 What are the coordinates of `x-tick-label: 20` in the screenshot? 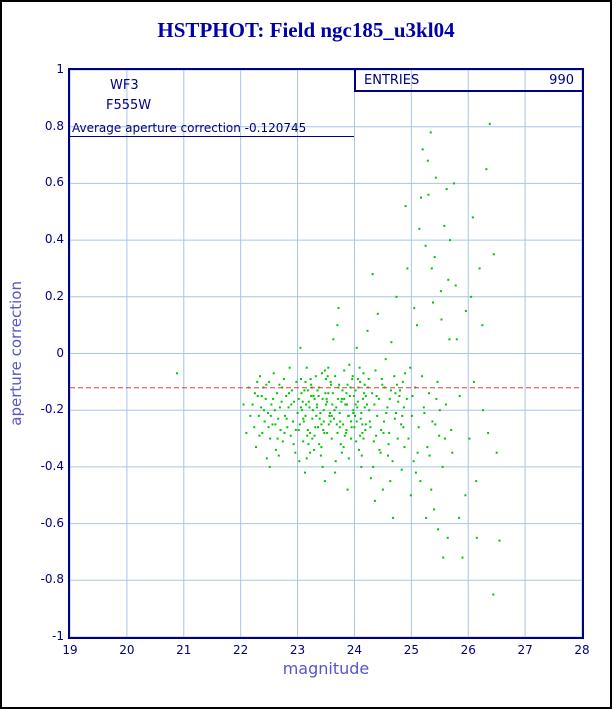 It's located at (127, 650).